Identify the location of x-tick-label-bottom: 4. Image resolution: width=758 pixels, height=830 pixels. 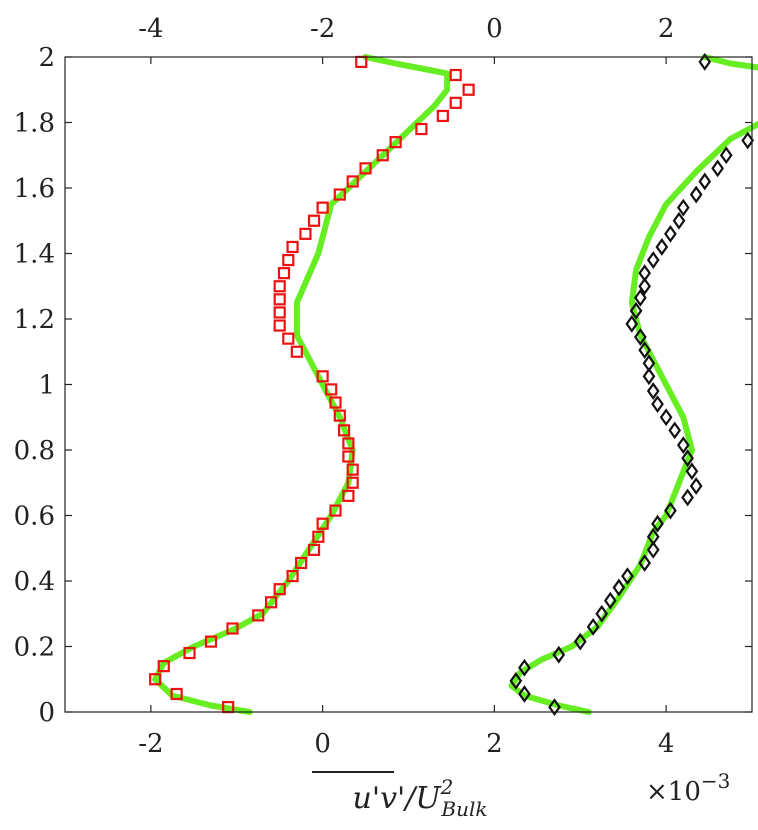
(666, 744).